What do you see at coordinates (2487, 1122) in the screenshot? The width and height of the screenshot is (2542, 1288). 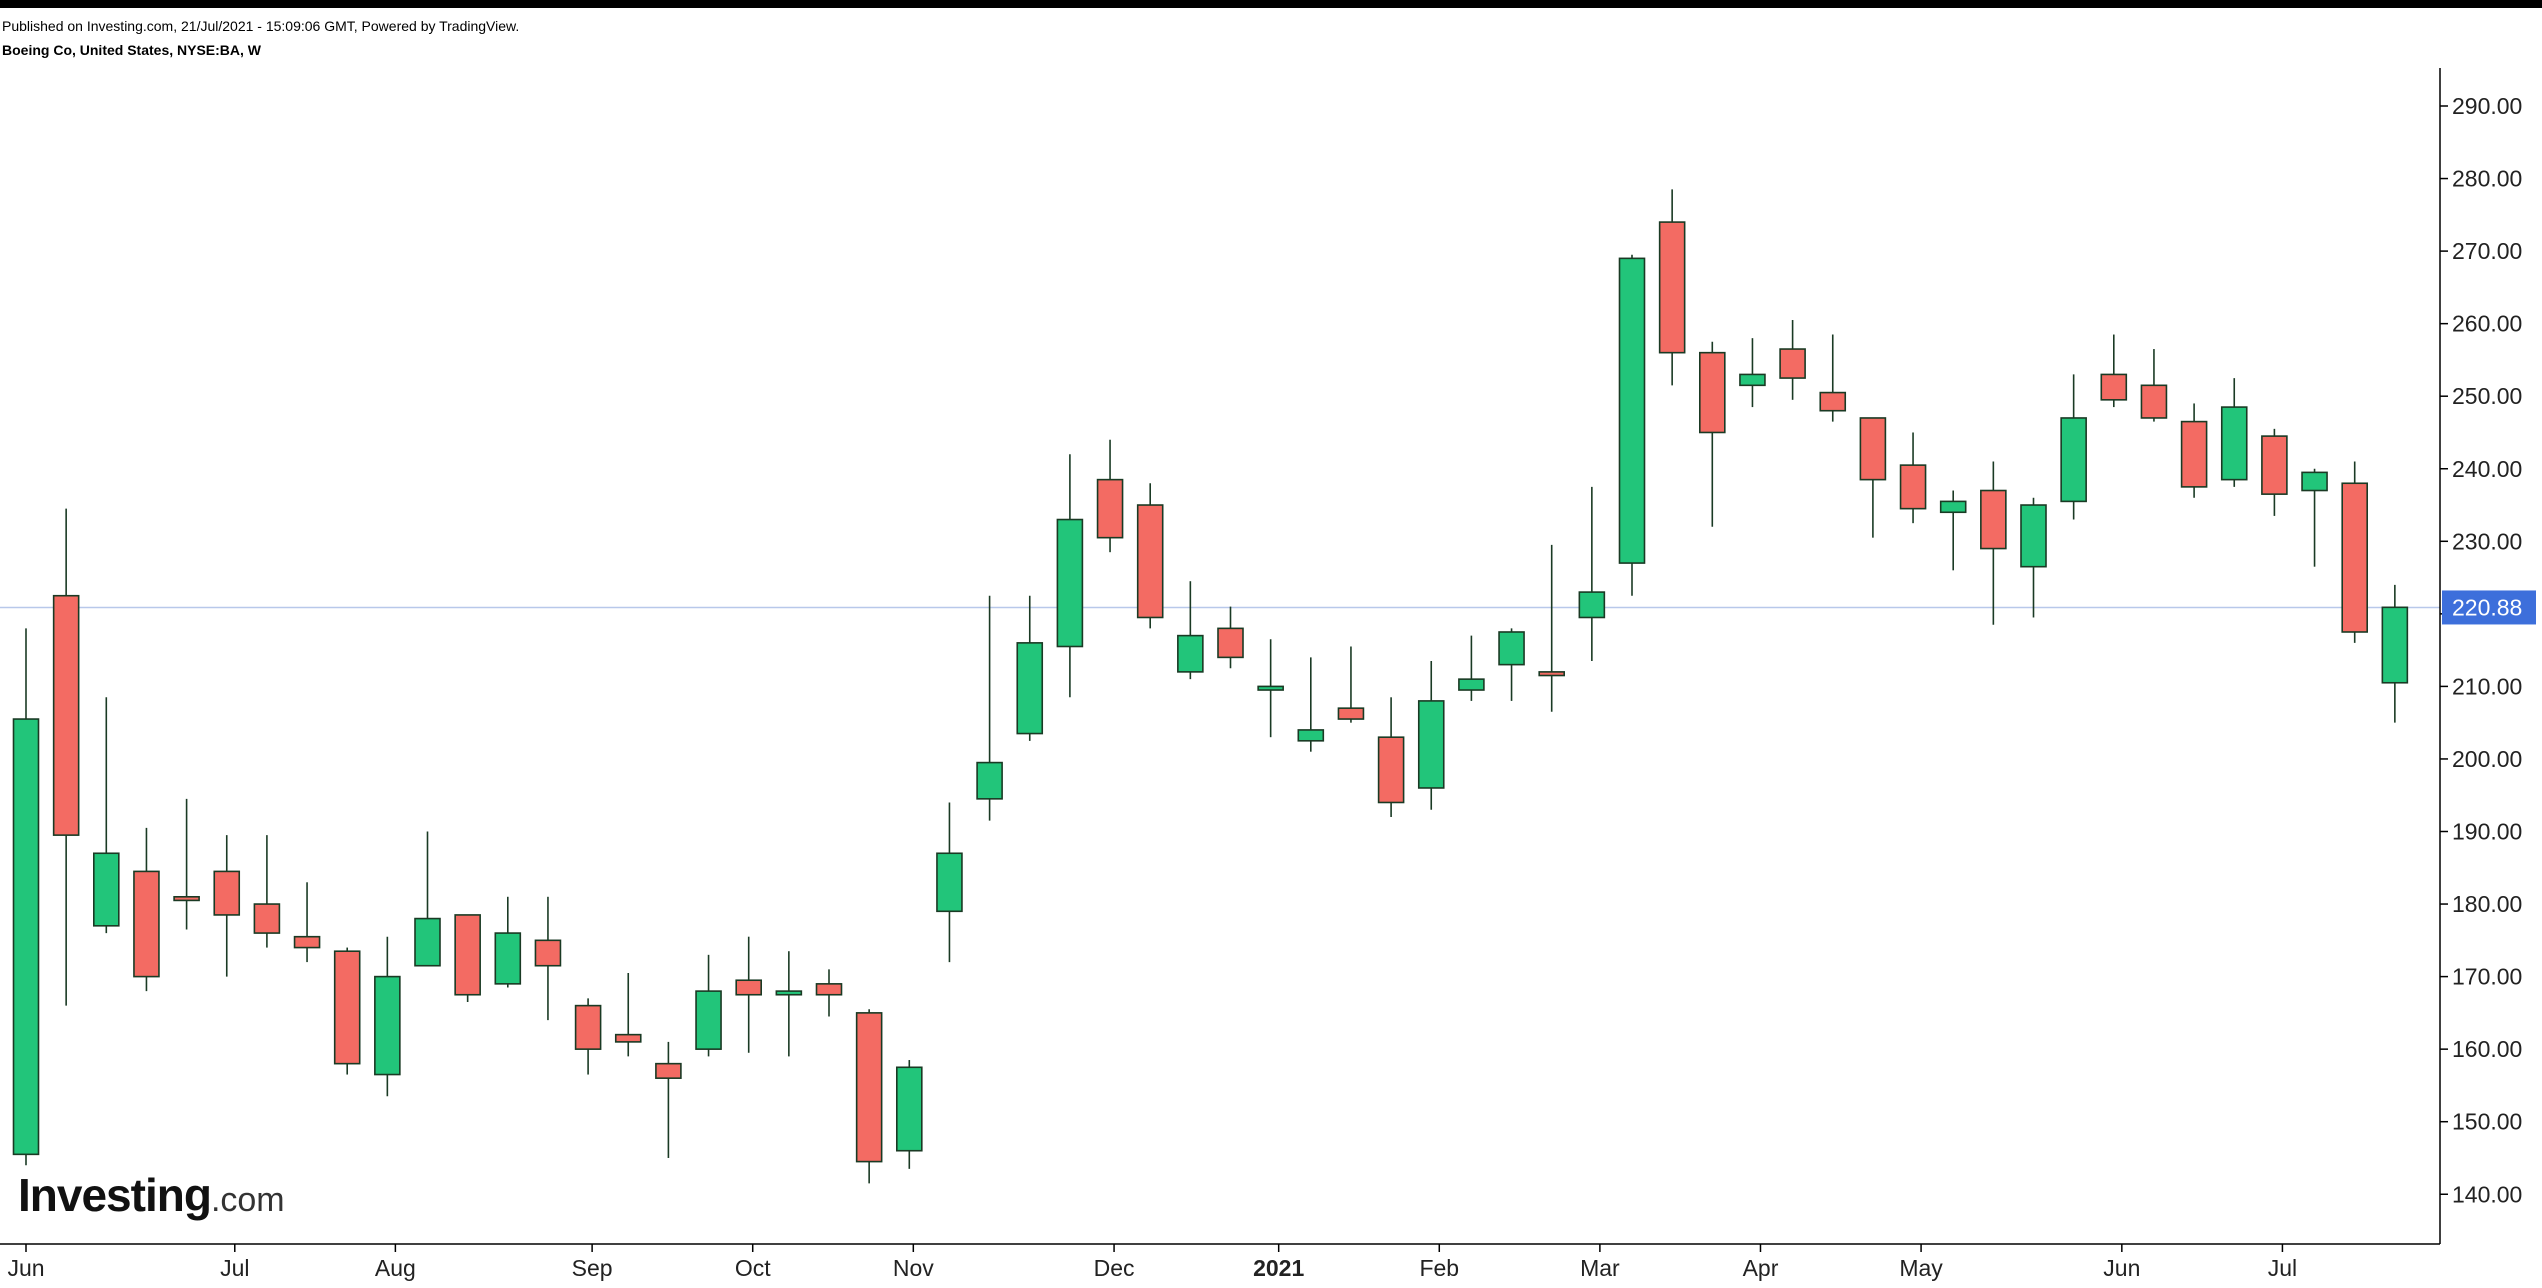 I see `y-tick-label: 150.00` at bounding box center [2487, 1122].